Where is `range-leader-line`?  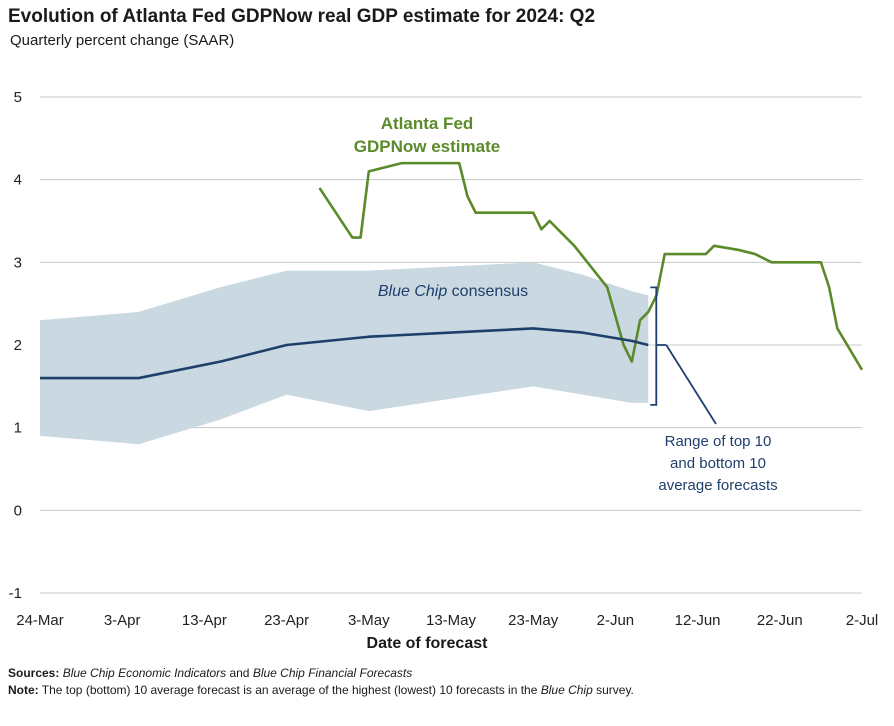 range-leader-line is located at coordinates (691, 384).